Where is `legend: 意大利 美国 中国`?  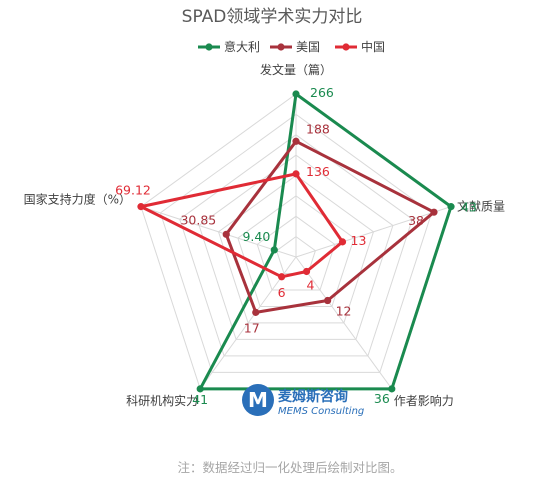
legend: 意大利 美国 中国 is located at coordinates (291, 46).